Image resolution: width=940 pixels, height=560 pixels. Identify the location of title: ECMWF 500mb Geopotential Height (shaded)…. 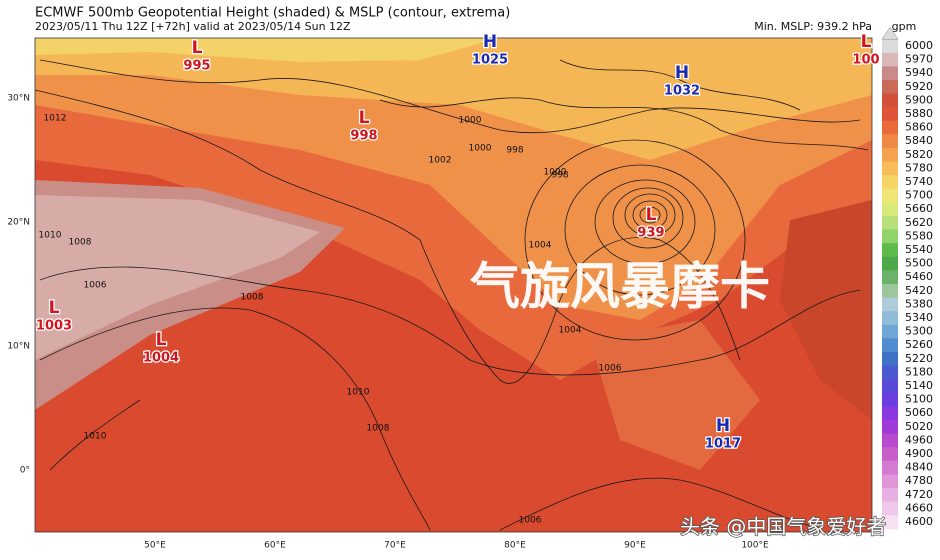
(272, 13).